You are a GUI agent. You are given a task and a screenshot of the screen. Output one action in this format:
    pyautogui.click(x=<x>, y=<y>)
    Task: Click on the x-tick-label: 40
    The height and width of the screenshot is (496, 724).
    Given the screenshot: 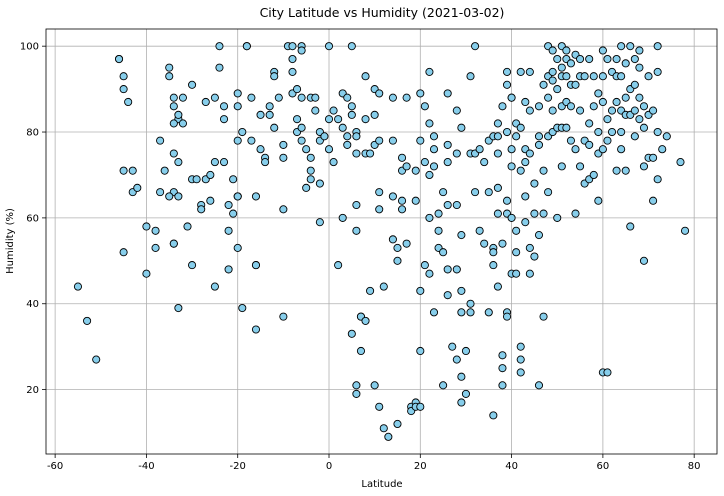 What is the action you would take?
    pyautogui.click(x=511, y=466)
    